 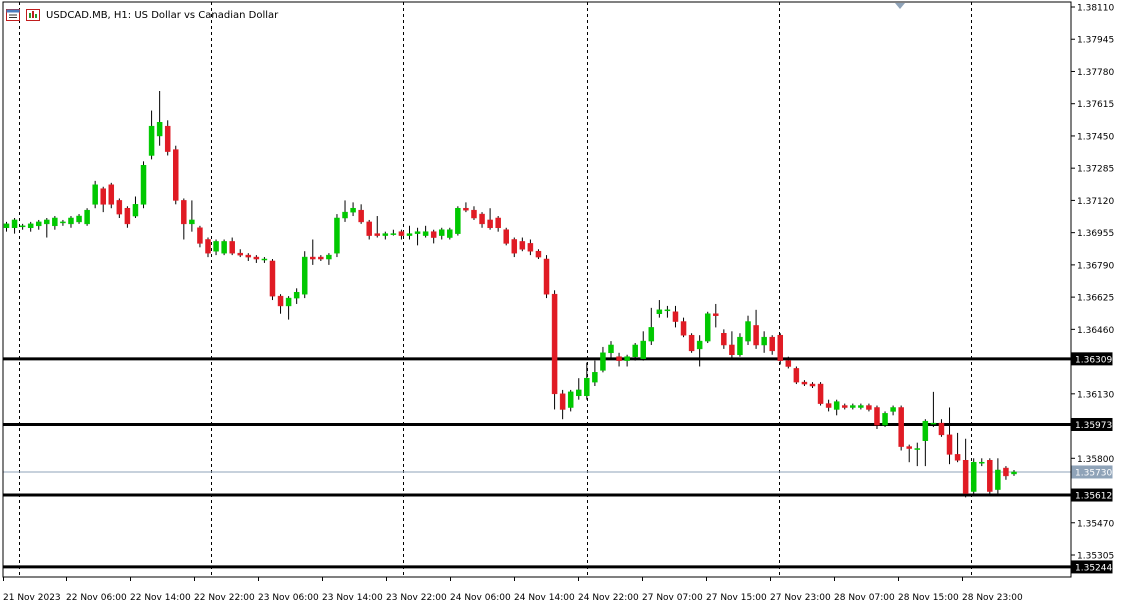 I want to click on time-label: 27 Nov 15:00, so click(x=736, y=598).